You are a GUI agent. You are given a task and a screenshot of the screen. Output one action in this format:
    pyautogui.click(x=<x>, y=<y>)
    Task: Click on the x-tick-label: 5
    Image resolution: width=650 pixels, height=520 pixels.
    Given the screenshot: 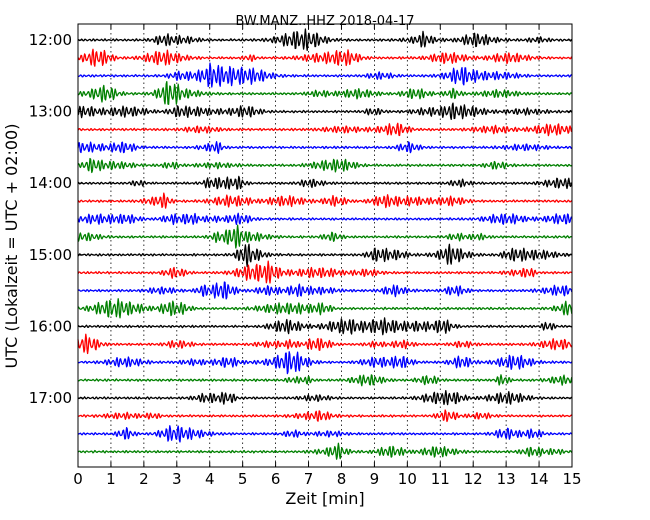 What is the action you would take?
    pyautogui.click(x=243, y=479)
    